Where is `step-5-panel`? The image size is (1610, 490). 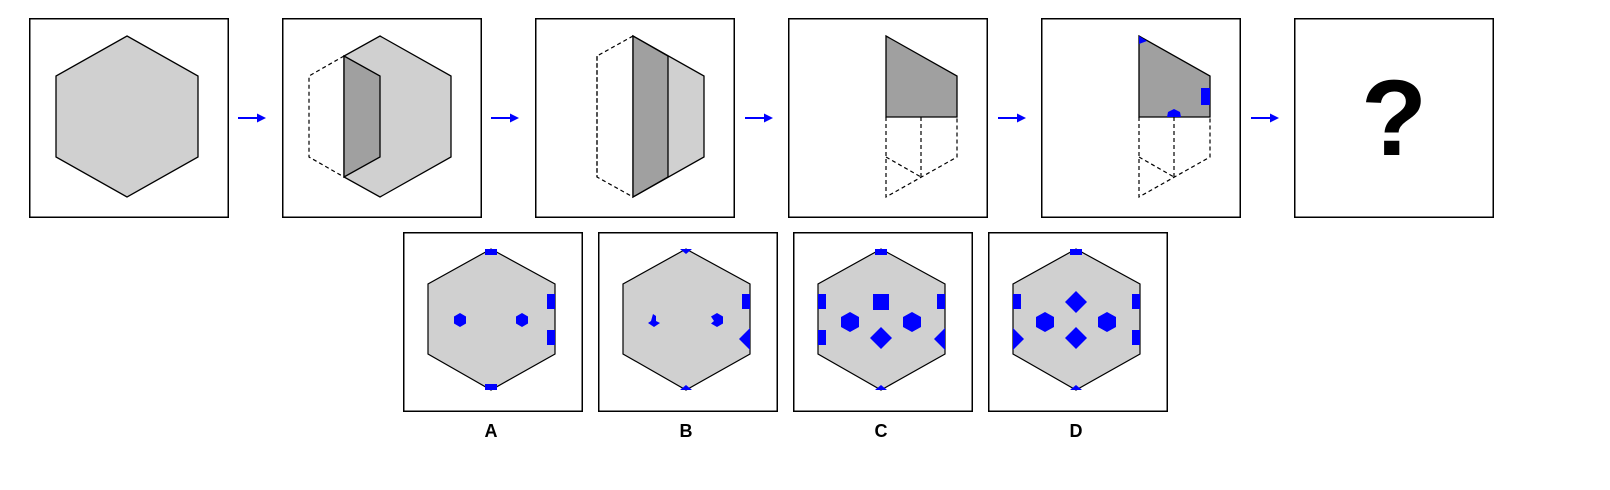
step-5-panel is located at coordinates (1141, 118).